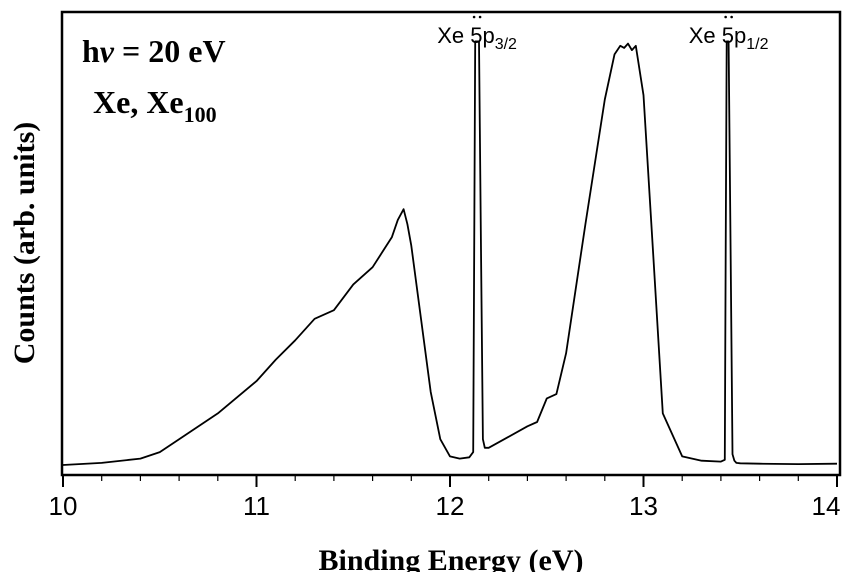 The height and width of the screenshot is (572, 856). Describe the element at coordinates (826, 506) in the screenshot. I see `x-tick-label: 14` at that location.